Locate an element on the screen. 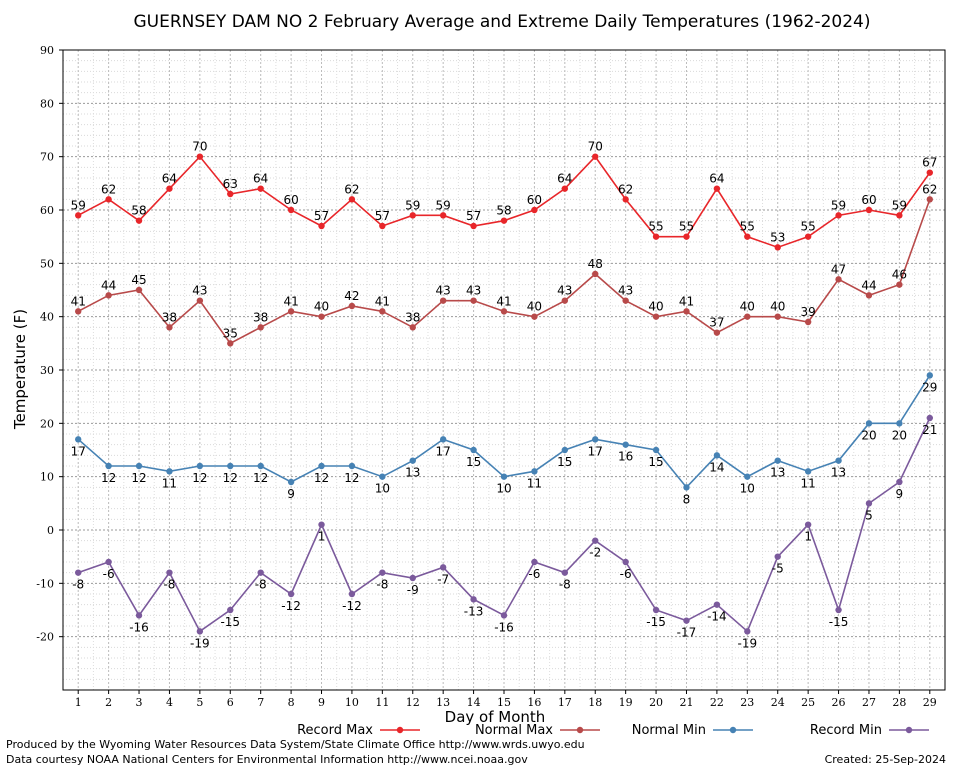 The height and width of the screenshot is (768, 954). x-tick-label: 4 is located at coordinates (169, 702).